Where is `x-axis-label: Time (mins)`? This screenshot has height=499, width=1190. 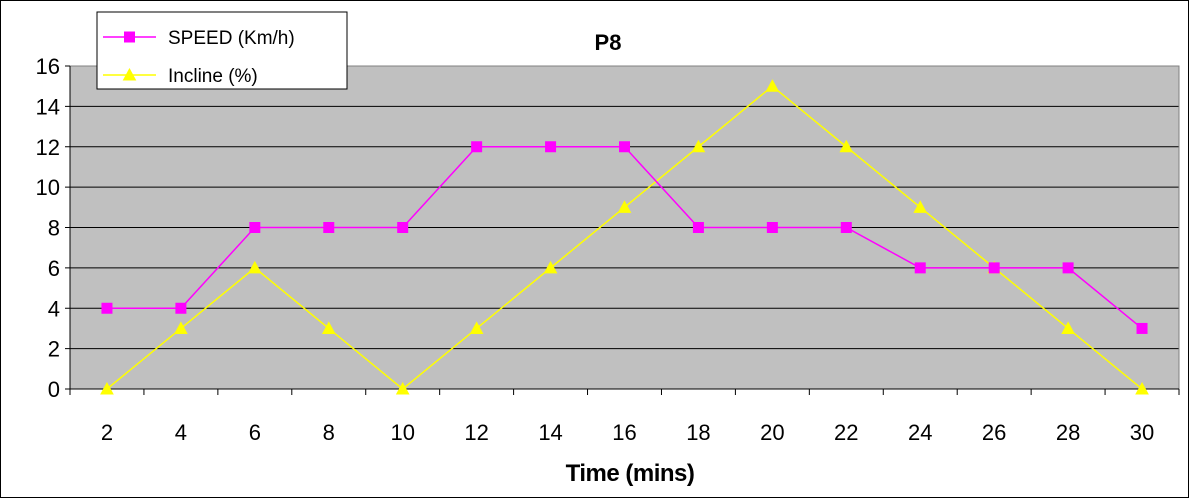 x-axis-label: Time (mins) is located at coordinates (630, 473).